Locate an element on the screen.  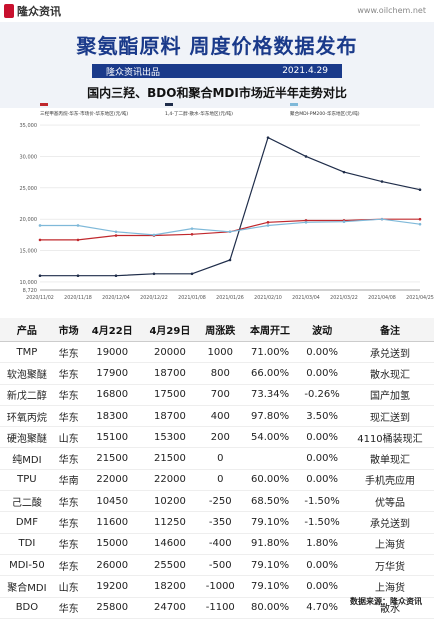
table-cell: 10200 is located at coordinates (170, 501).